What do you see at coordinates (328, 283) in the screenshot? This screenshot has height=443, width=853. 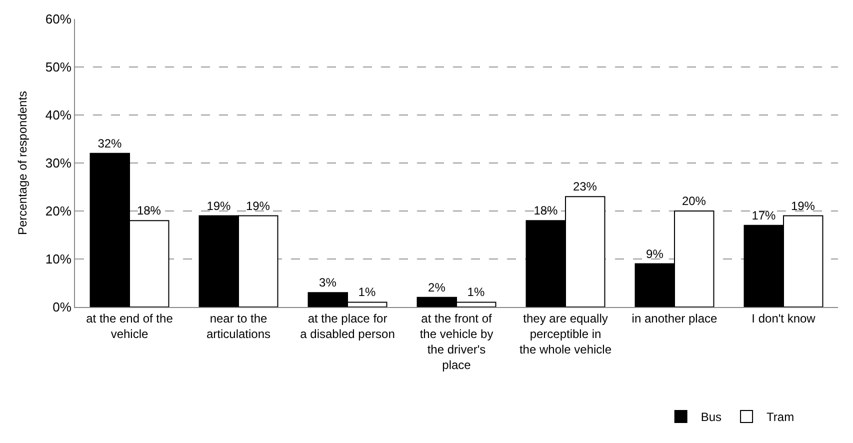 I see `data-label: 3%` at bounding box center [328, 283].